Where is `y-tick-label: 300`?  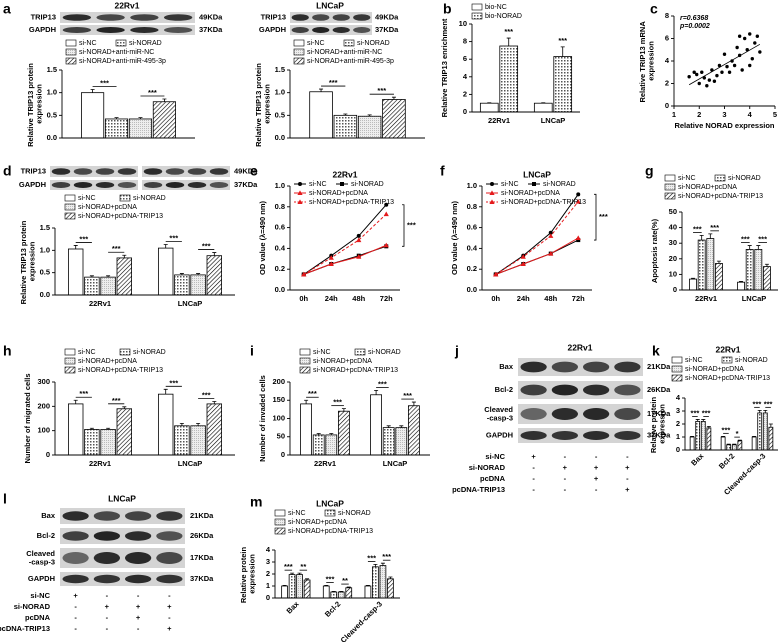 y-tick-label: 300 is located at coordinates (43, 381).